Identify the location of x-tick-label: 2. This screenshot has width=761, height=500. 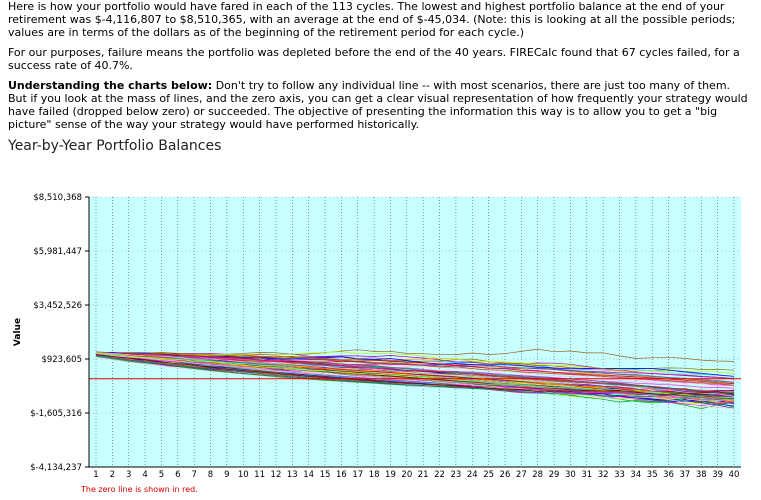
(112, 475).